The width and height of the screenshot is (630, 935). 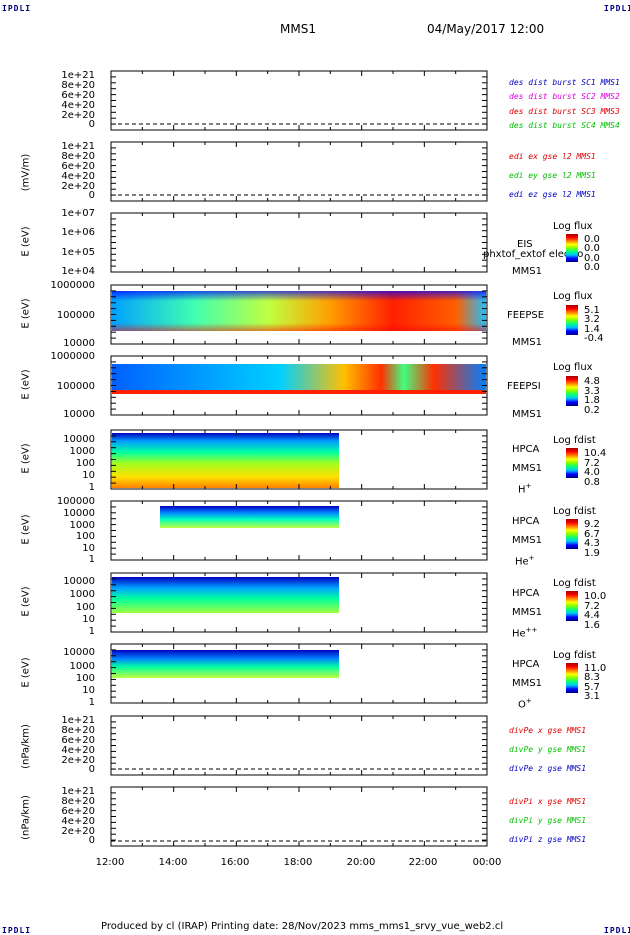 I want to click on colorbar-tick: 3.3, so click(x=592, y=391).